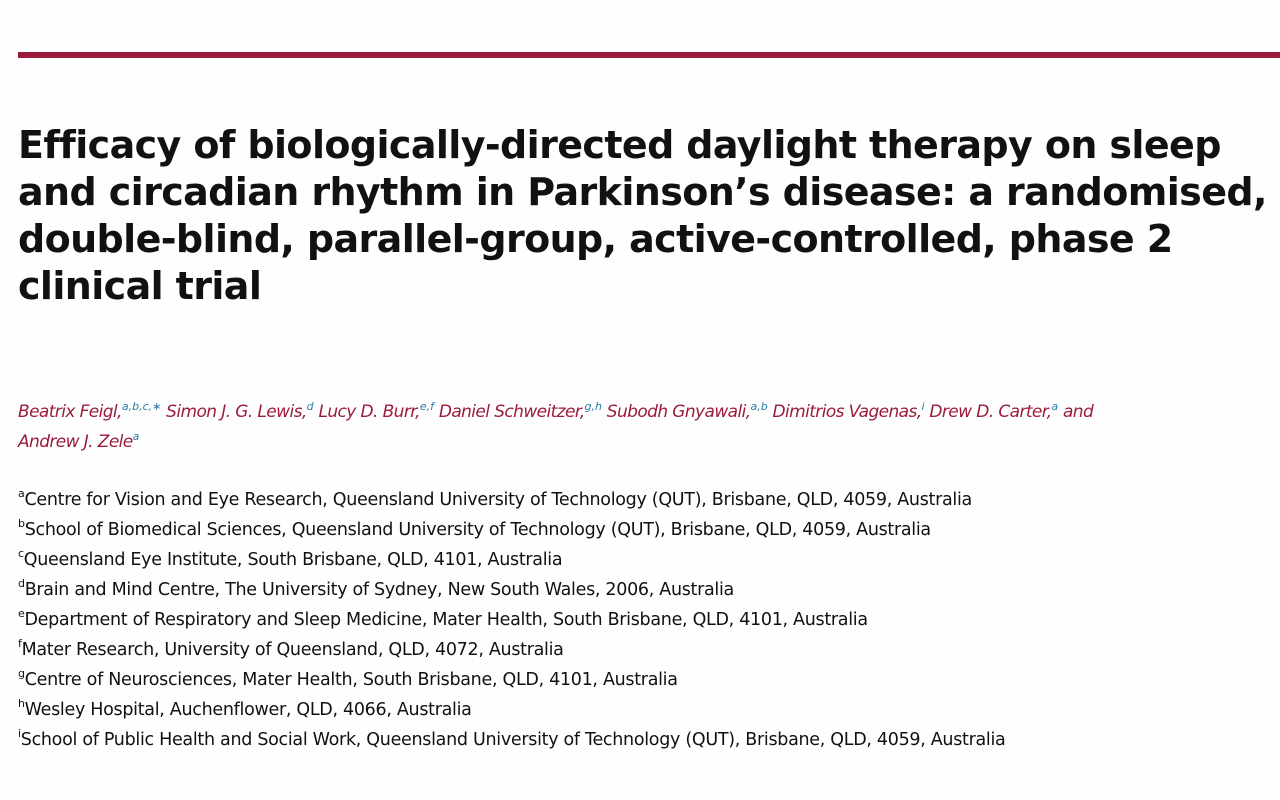  What do you see at coordinates (240, 411) in the screenshot?
I see `author: Simon J. G. Lewis,d` at bounding box center [240, 411].